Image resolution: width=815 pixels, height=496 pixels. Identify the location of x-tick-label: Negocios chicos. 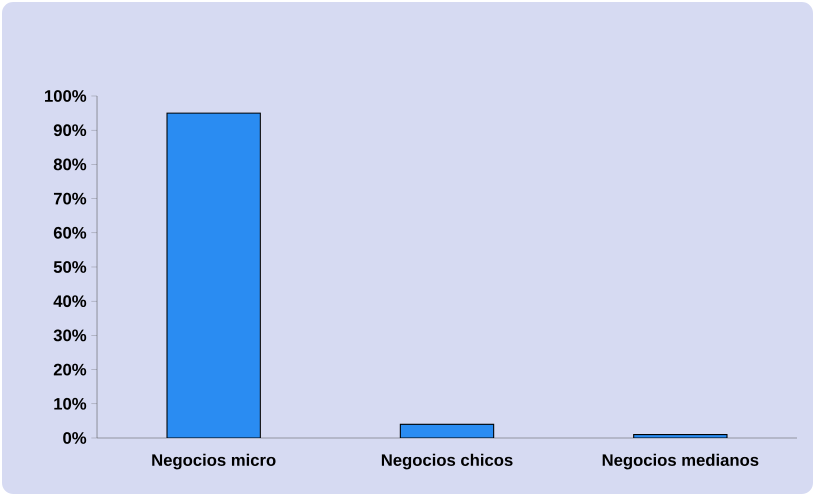
(447, 462).